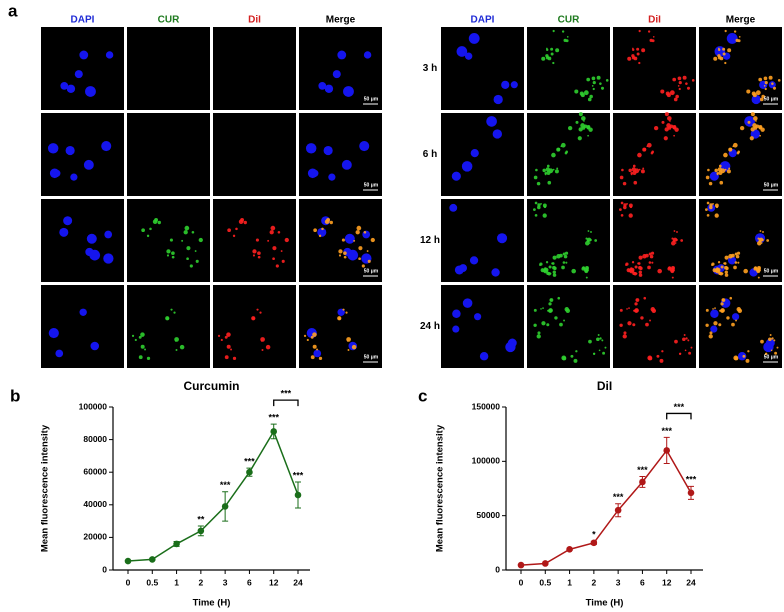 The width and height of the screenshot is (784, 612). Describe the element at coordinates (497, 569) in the screenshot. I see `y-tick-label: 0` at that location.